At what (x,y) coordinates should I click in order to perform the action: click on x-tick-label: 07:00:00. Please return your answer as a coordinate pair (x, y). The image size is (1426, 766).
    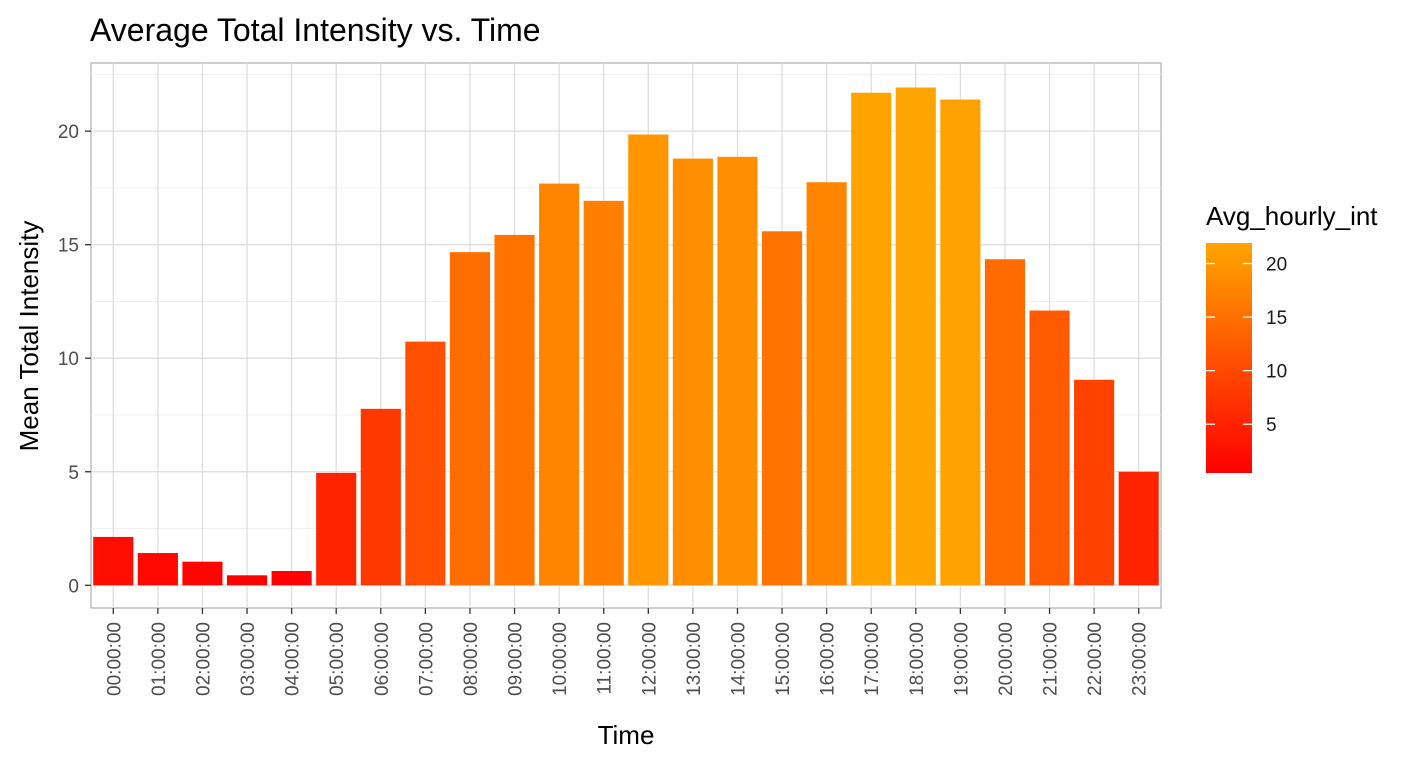
    Looking at the image, I should click on (426, 659).